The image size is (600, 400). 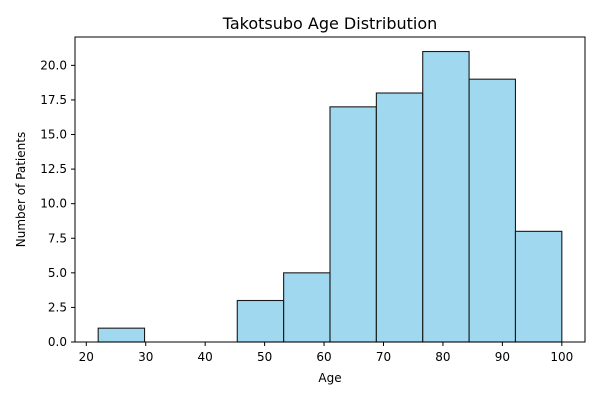 I want to click on x-tick-label: 90, so click(x=502, y=357).